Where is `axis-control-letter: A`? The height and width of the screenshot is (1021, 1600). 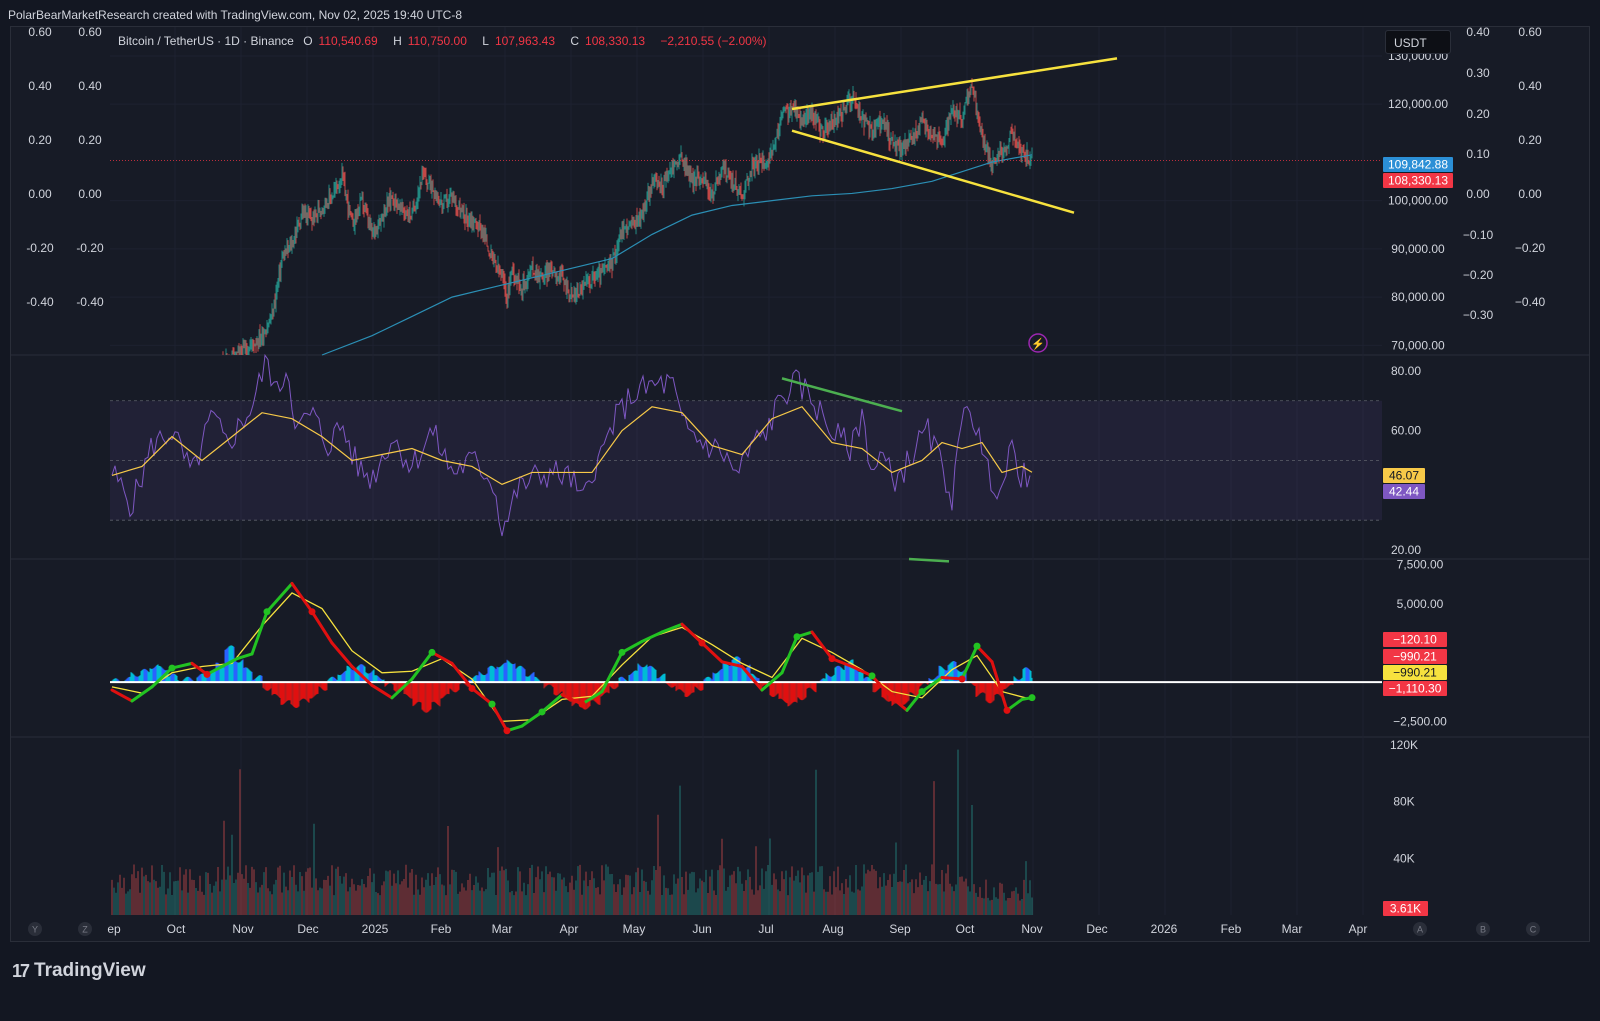 axis-control-letter: A is located at coordinates (1420, 930).